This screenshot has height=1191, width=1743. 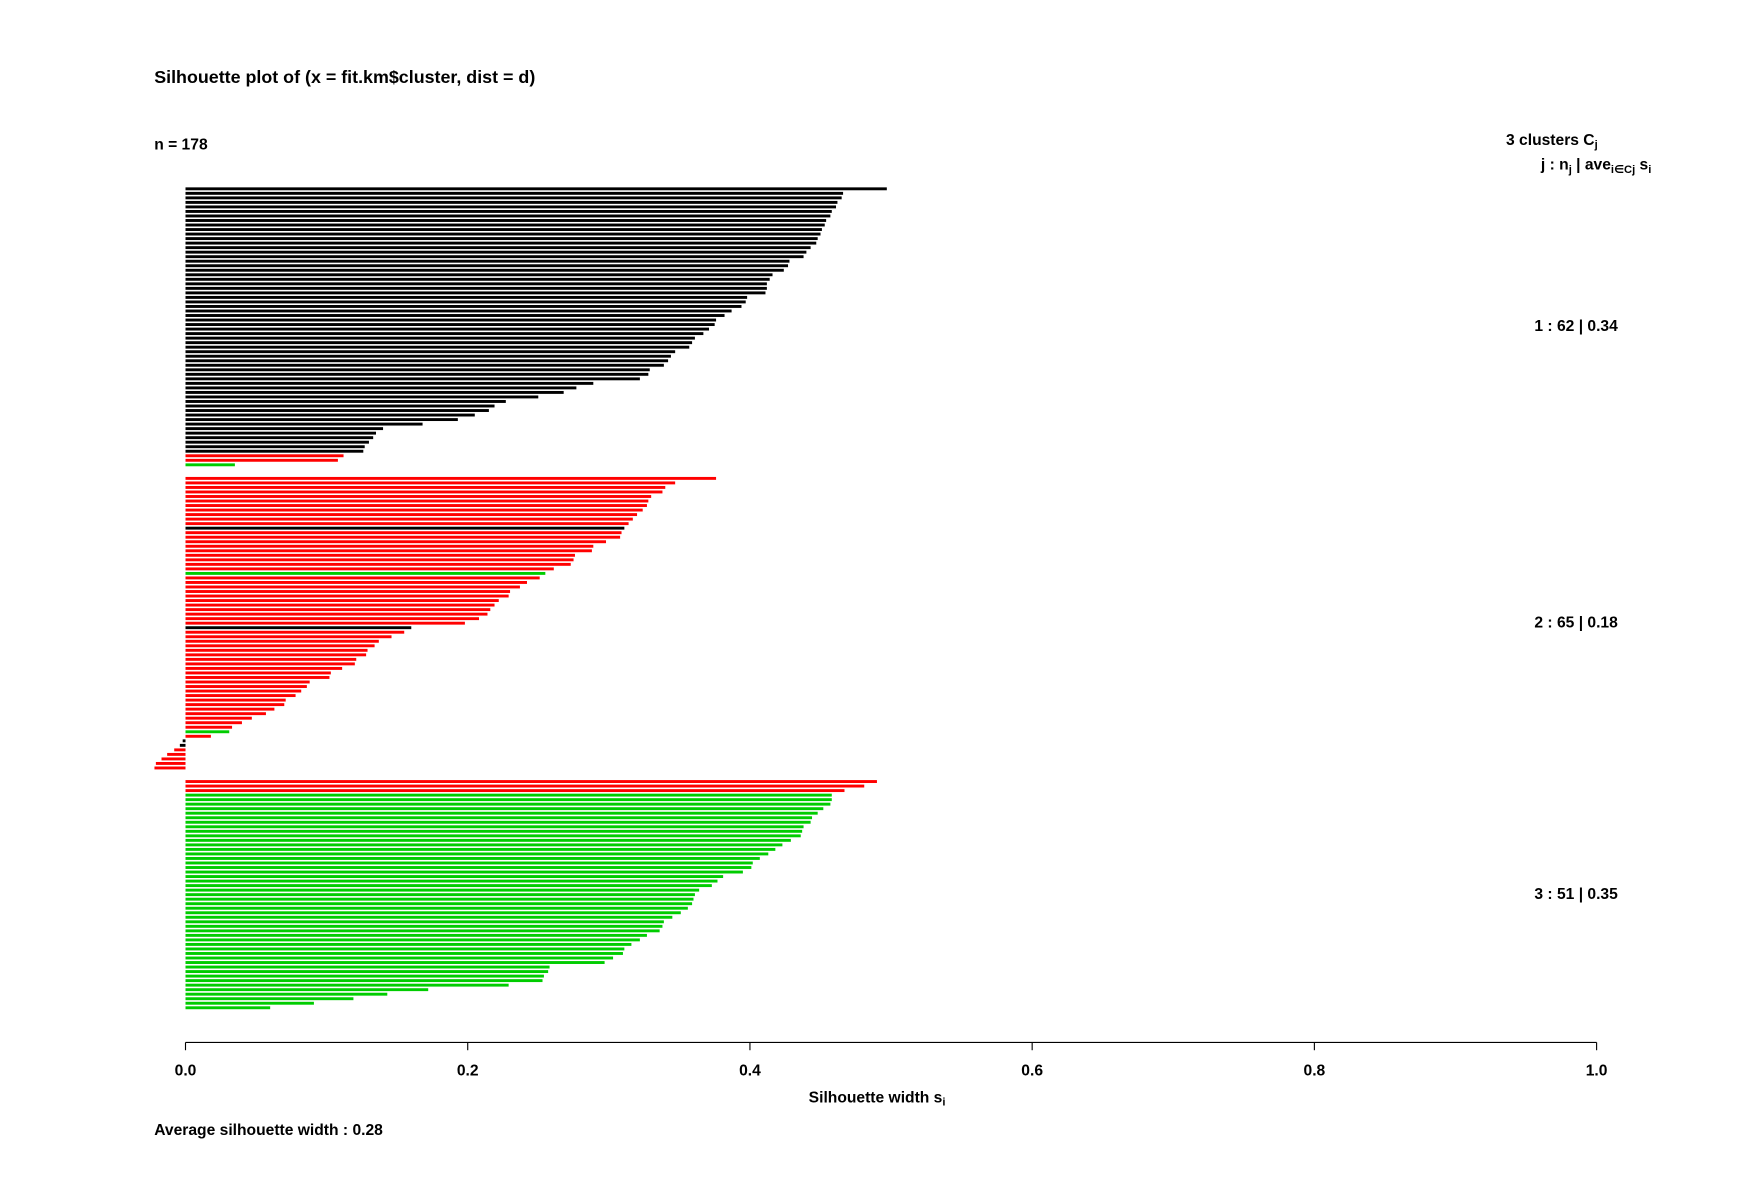 I want to click on x-axis-label-sub: i, so click(x=943, y=1103).